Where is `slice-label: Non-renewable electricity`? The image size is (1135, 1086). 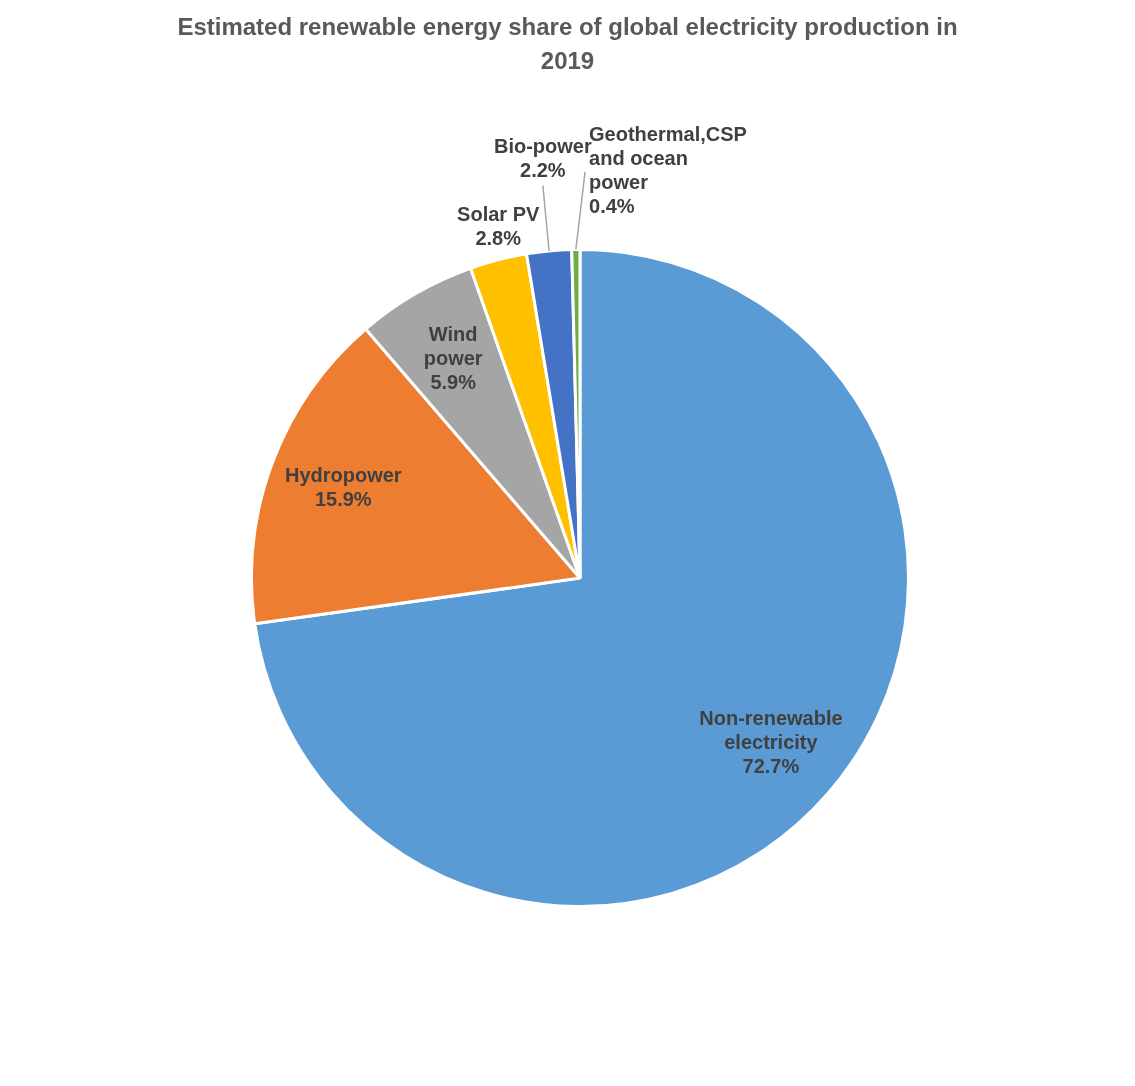
slice-label: Non-renewable electricity is located at coordinates (771, 730).